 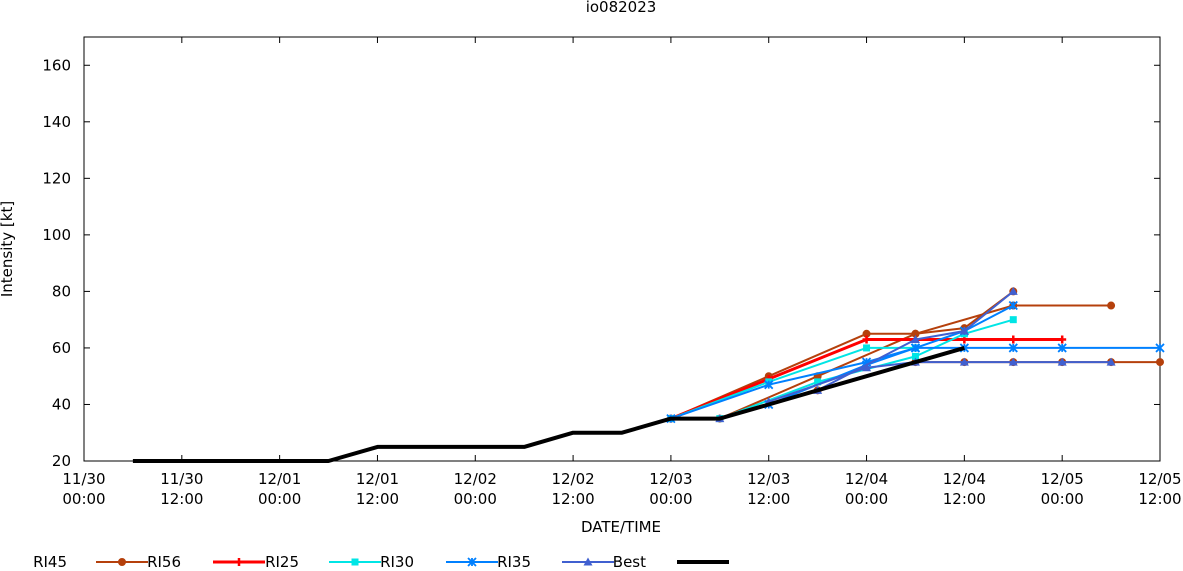 I want to click on legend: RI45 RI56 RI25 RI30 RI35 Best, so click(x=381, y=562).